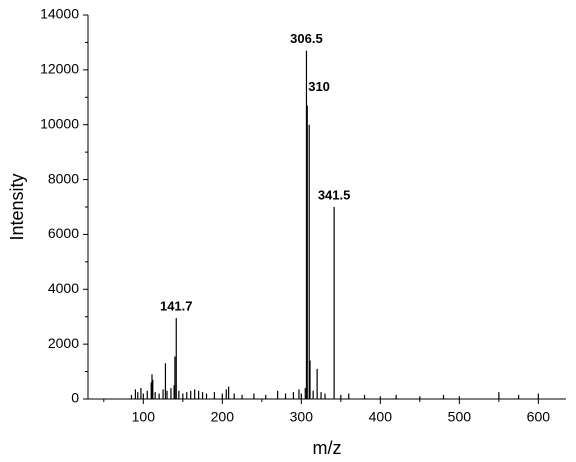  What do you see at coordinates (63, 343) in the screenshot?
I see `y-tick-label: 2000` at bounding box center [63, 343].